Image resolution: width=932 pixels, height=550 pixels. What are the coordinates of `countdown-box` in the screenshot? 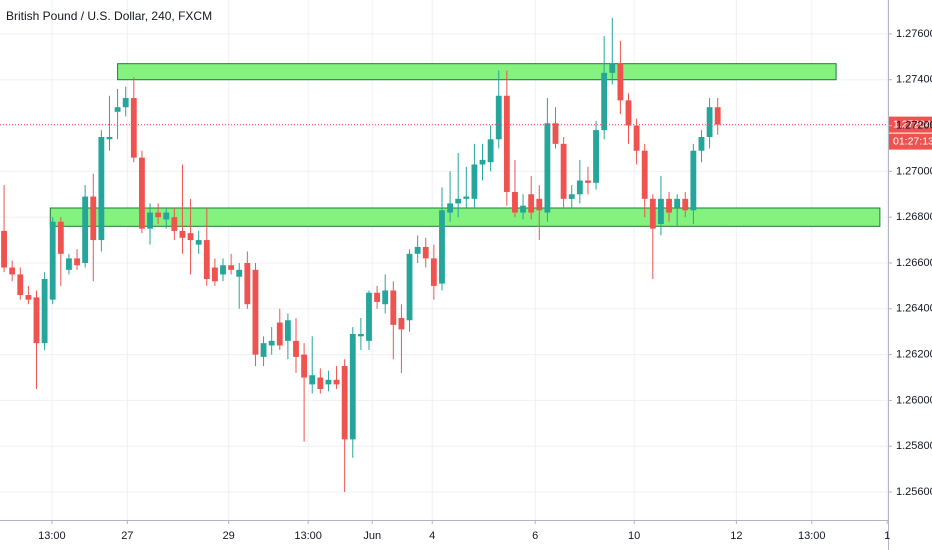 It's located at (910, 141).